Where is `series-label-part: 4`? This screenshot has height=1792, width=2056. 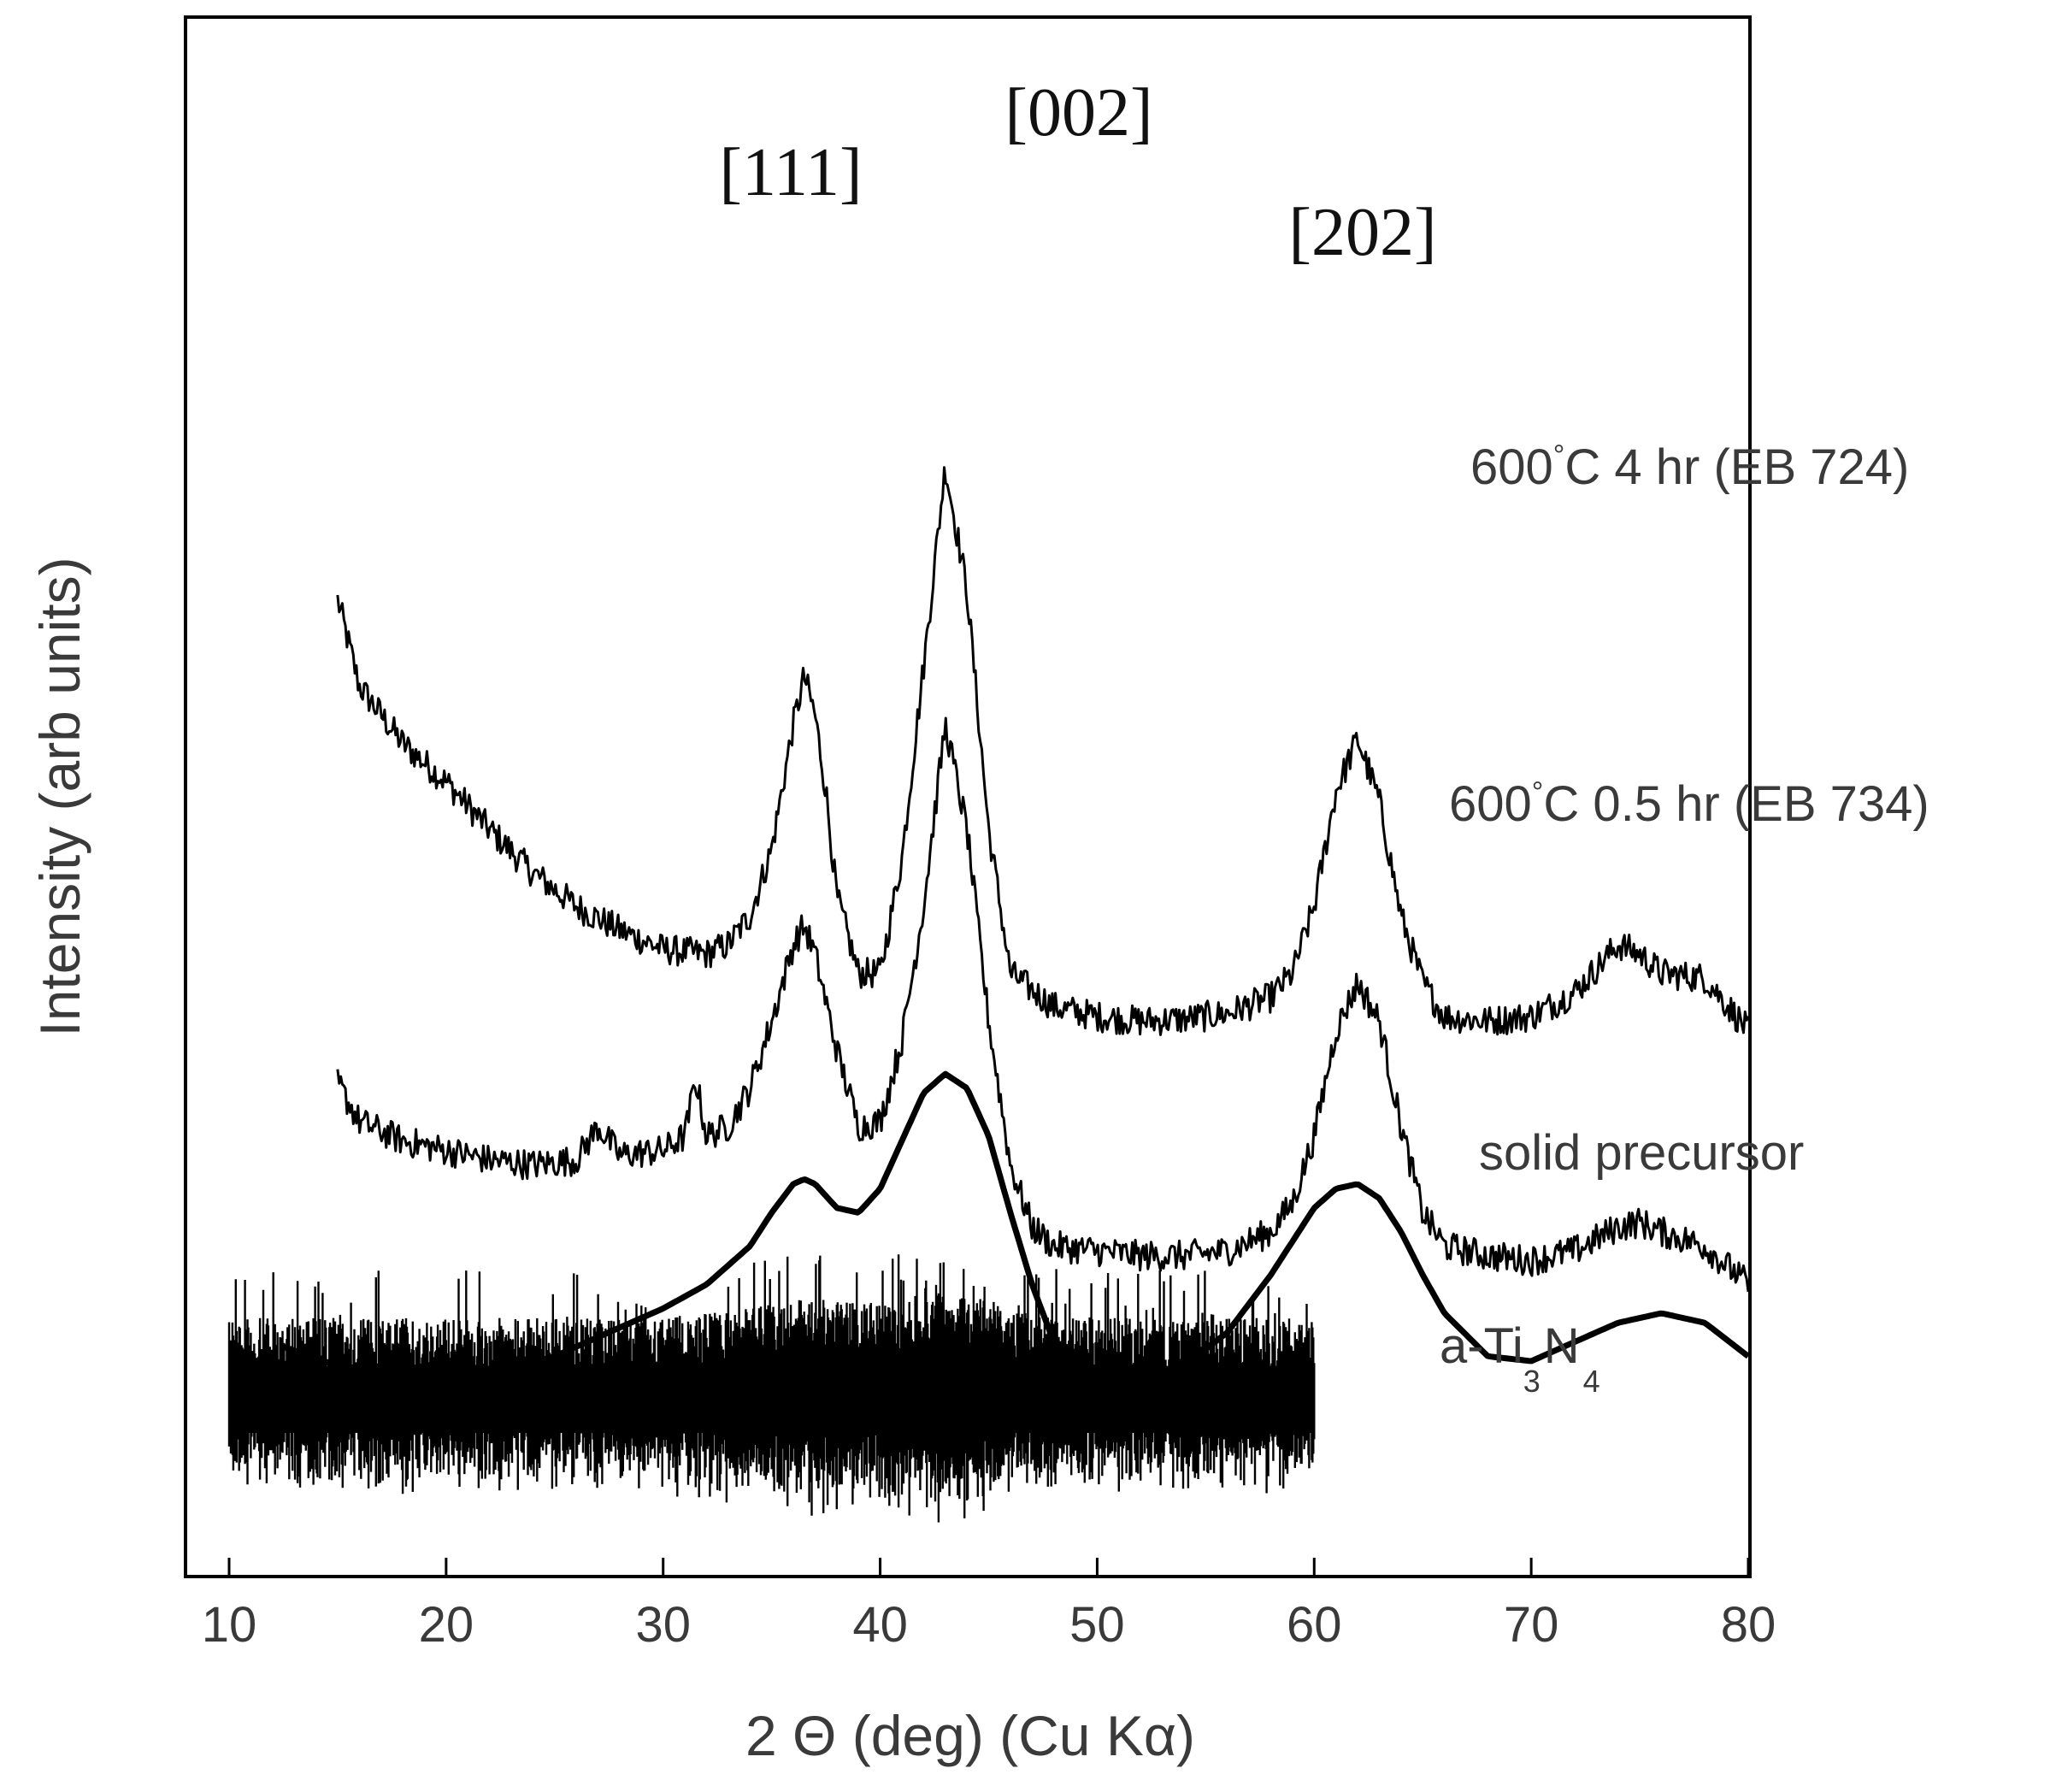
series-label-part: 4 is located at coordinates (1592, 1382).